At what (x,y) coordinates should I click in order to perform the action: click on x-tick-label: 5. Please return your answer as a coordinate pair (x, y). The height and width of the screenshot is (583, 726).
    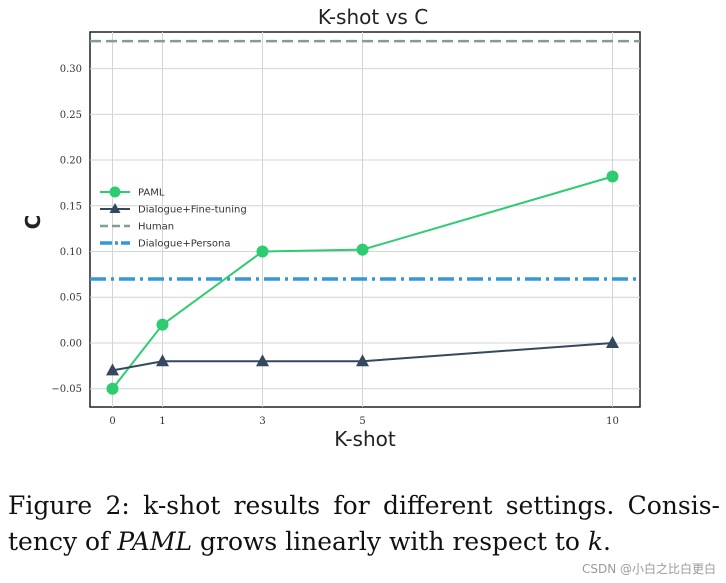
    Looking at the image, I should click on (362, 421).